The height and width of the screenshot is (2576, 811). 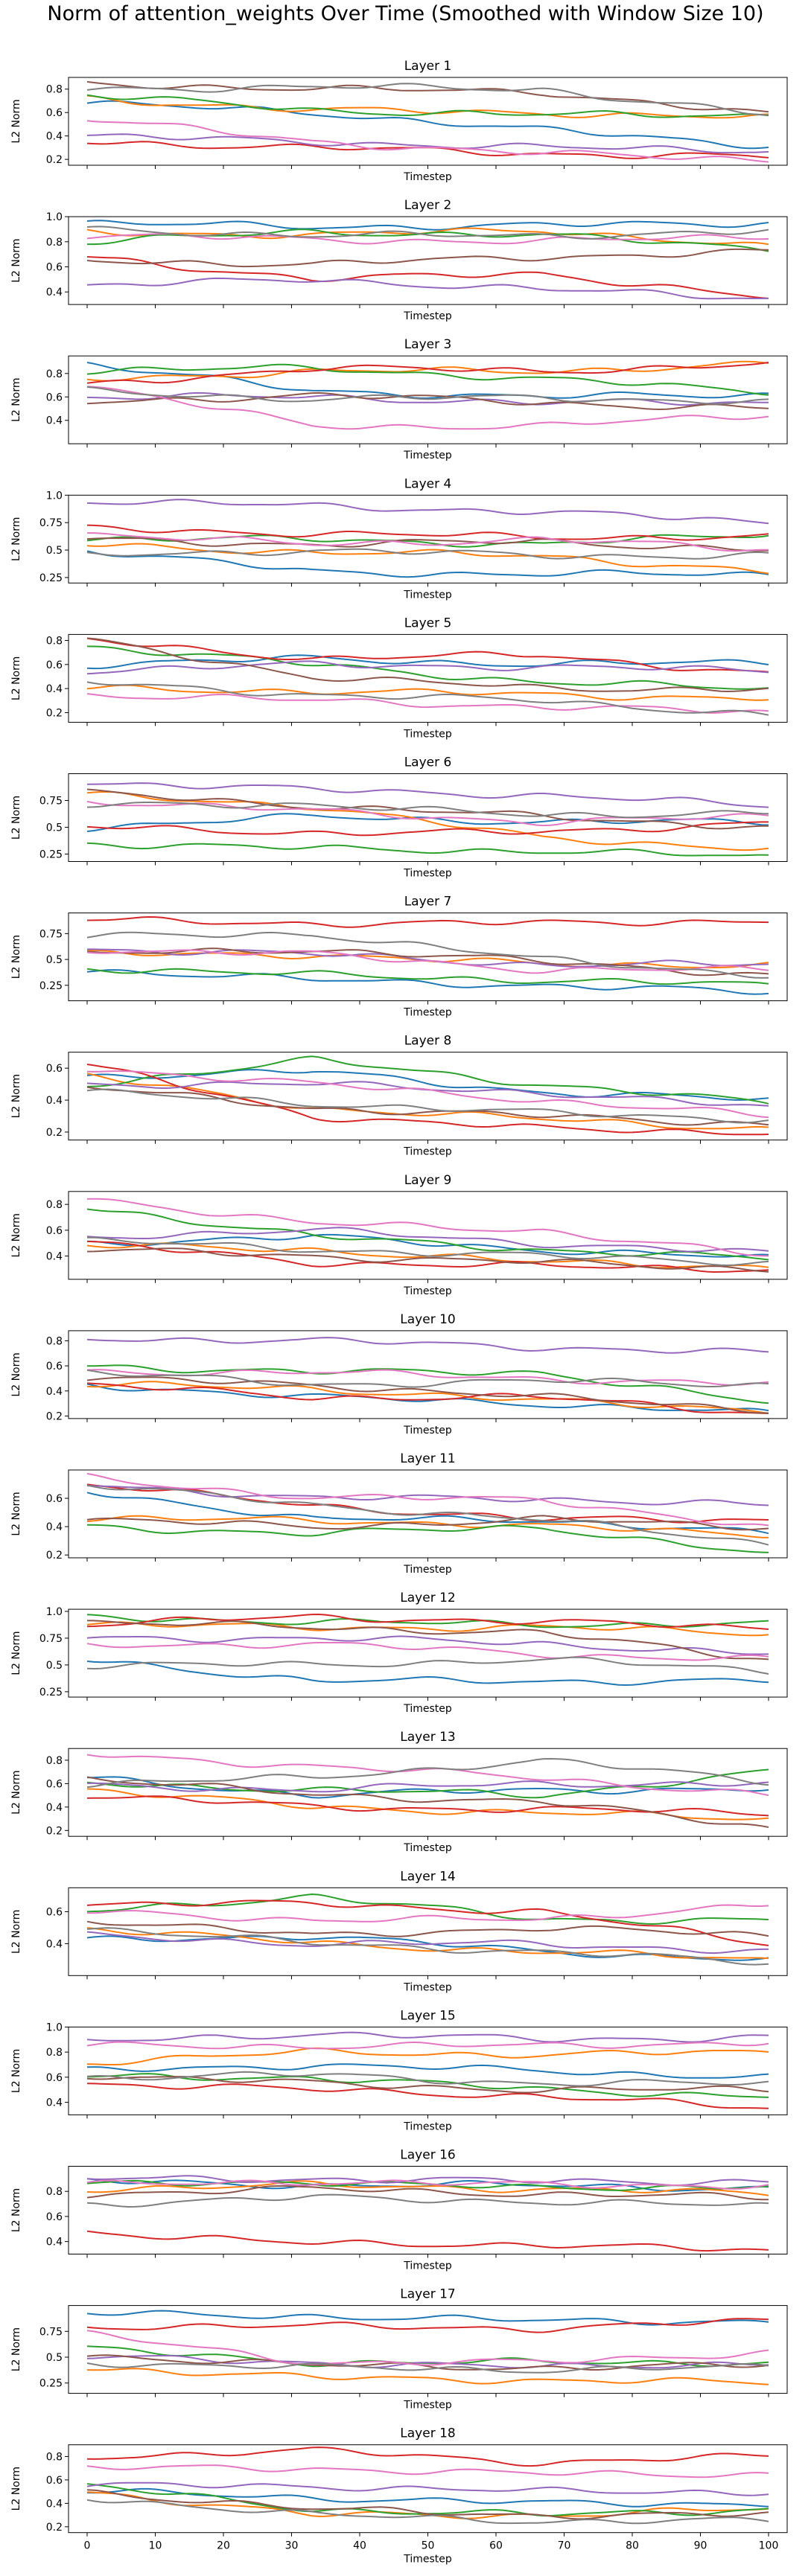 What do you see at coordinates (51, 986) in the screenshot?
I see `y-tick-label: 0.25` at bounding box center [51, 986].